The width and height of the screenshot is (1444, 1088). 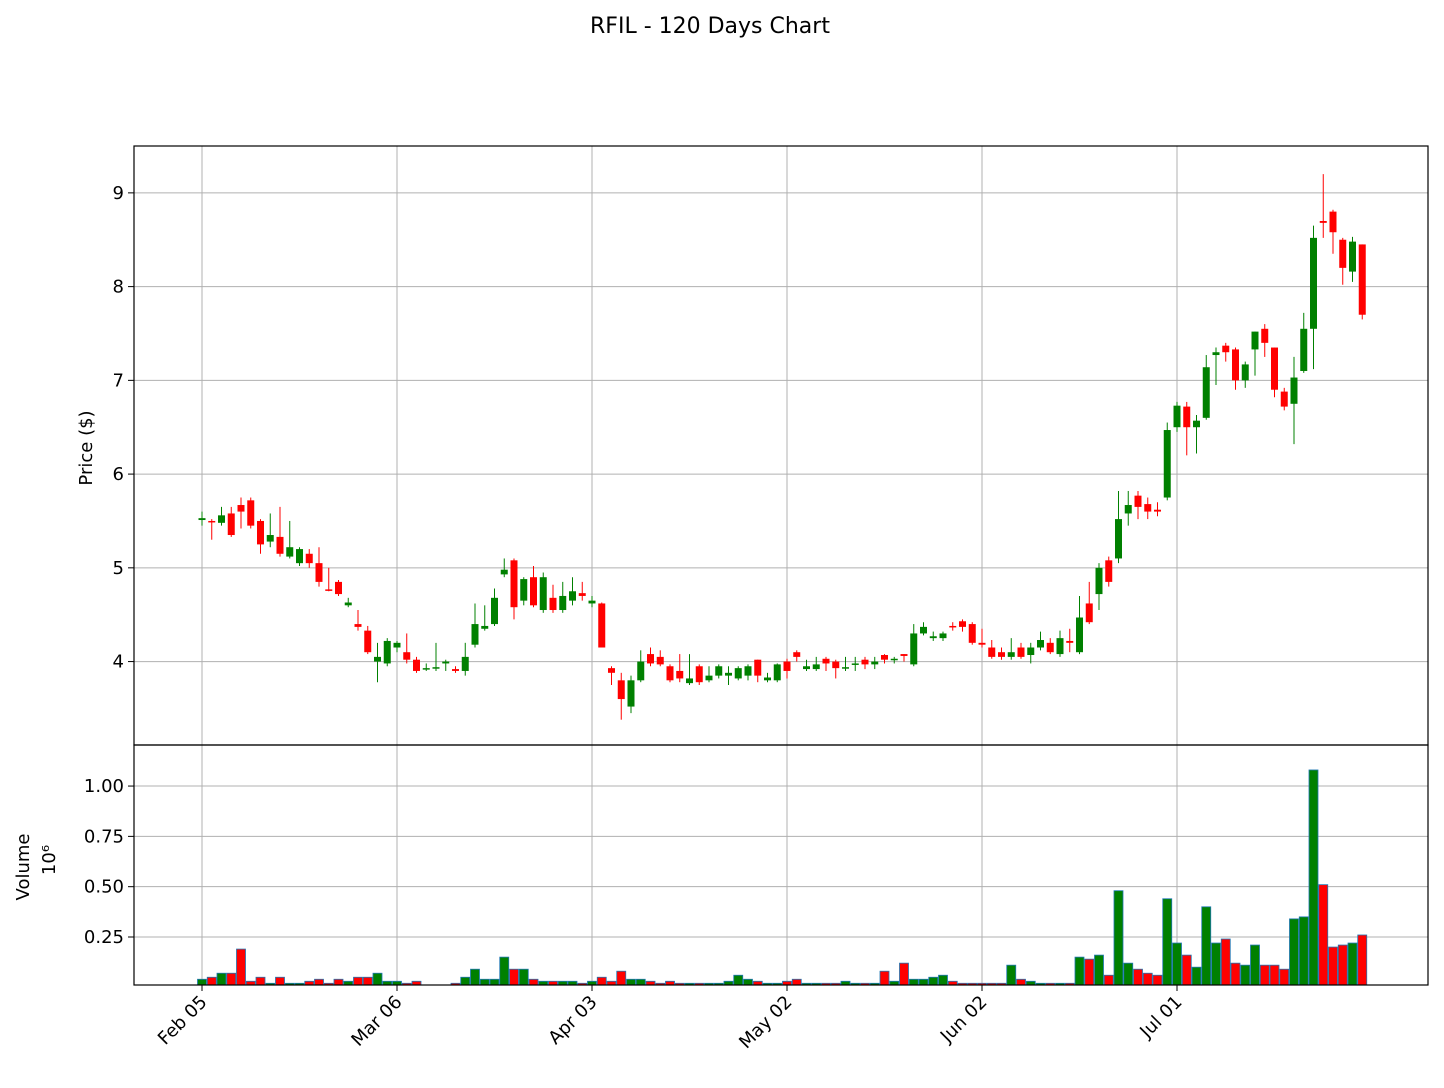 What do you see at coordinates (118, 380) in the screenshot?
I see `y-tick-label: 7` at bounding box center [118, 380].